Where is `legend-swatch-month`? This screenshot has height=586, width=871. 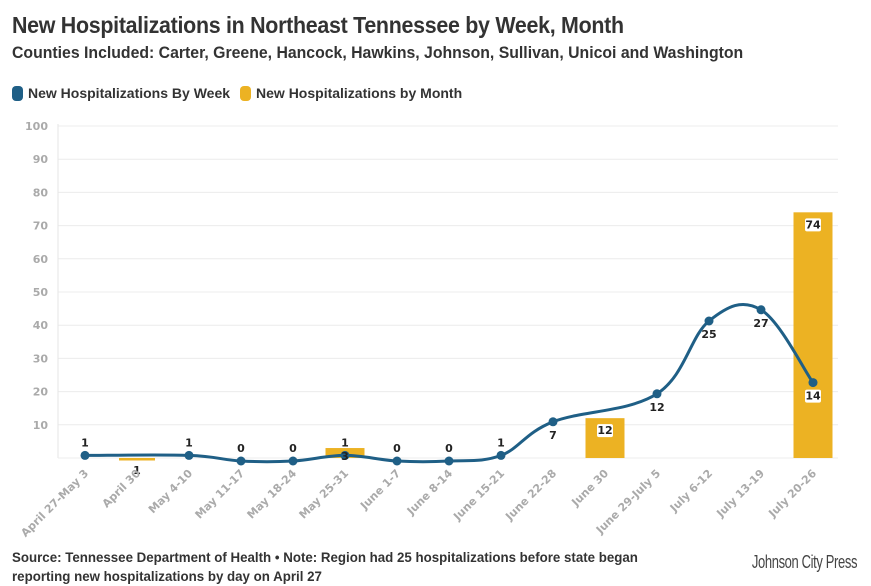
legend-swatch-month is located at coordinates (246, 93).